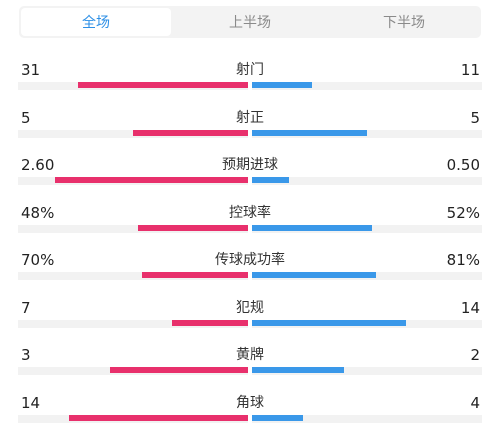 The width and height of the screenshot is (500, 441). I want to click on stat-label: 射正, so click(250, 117).